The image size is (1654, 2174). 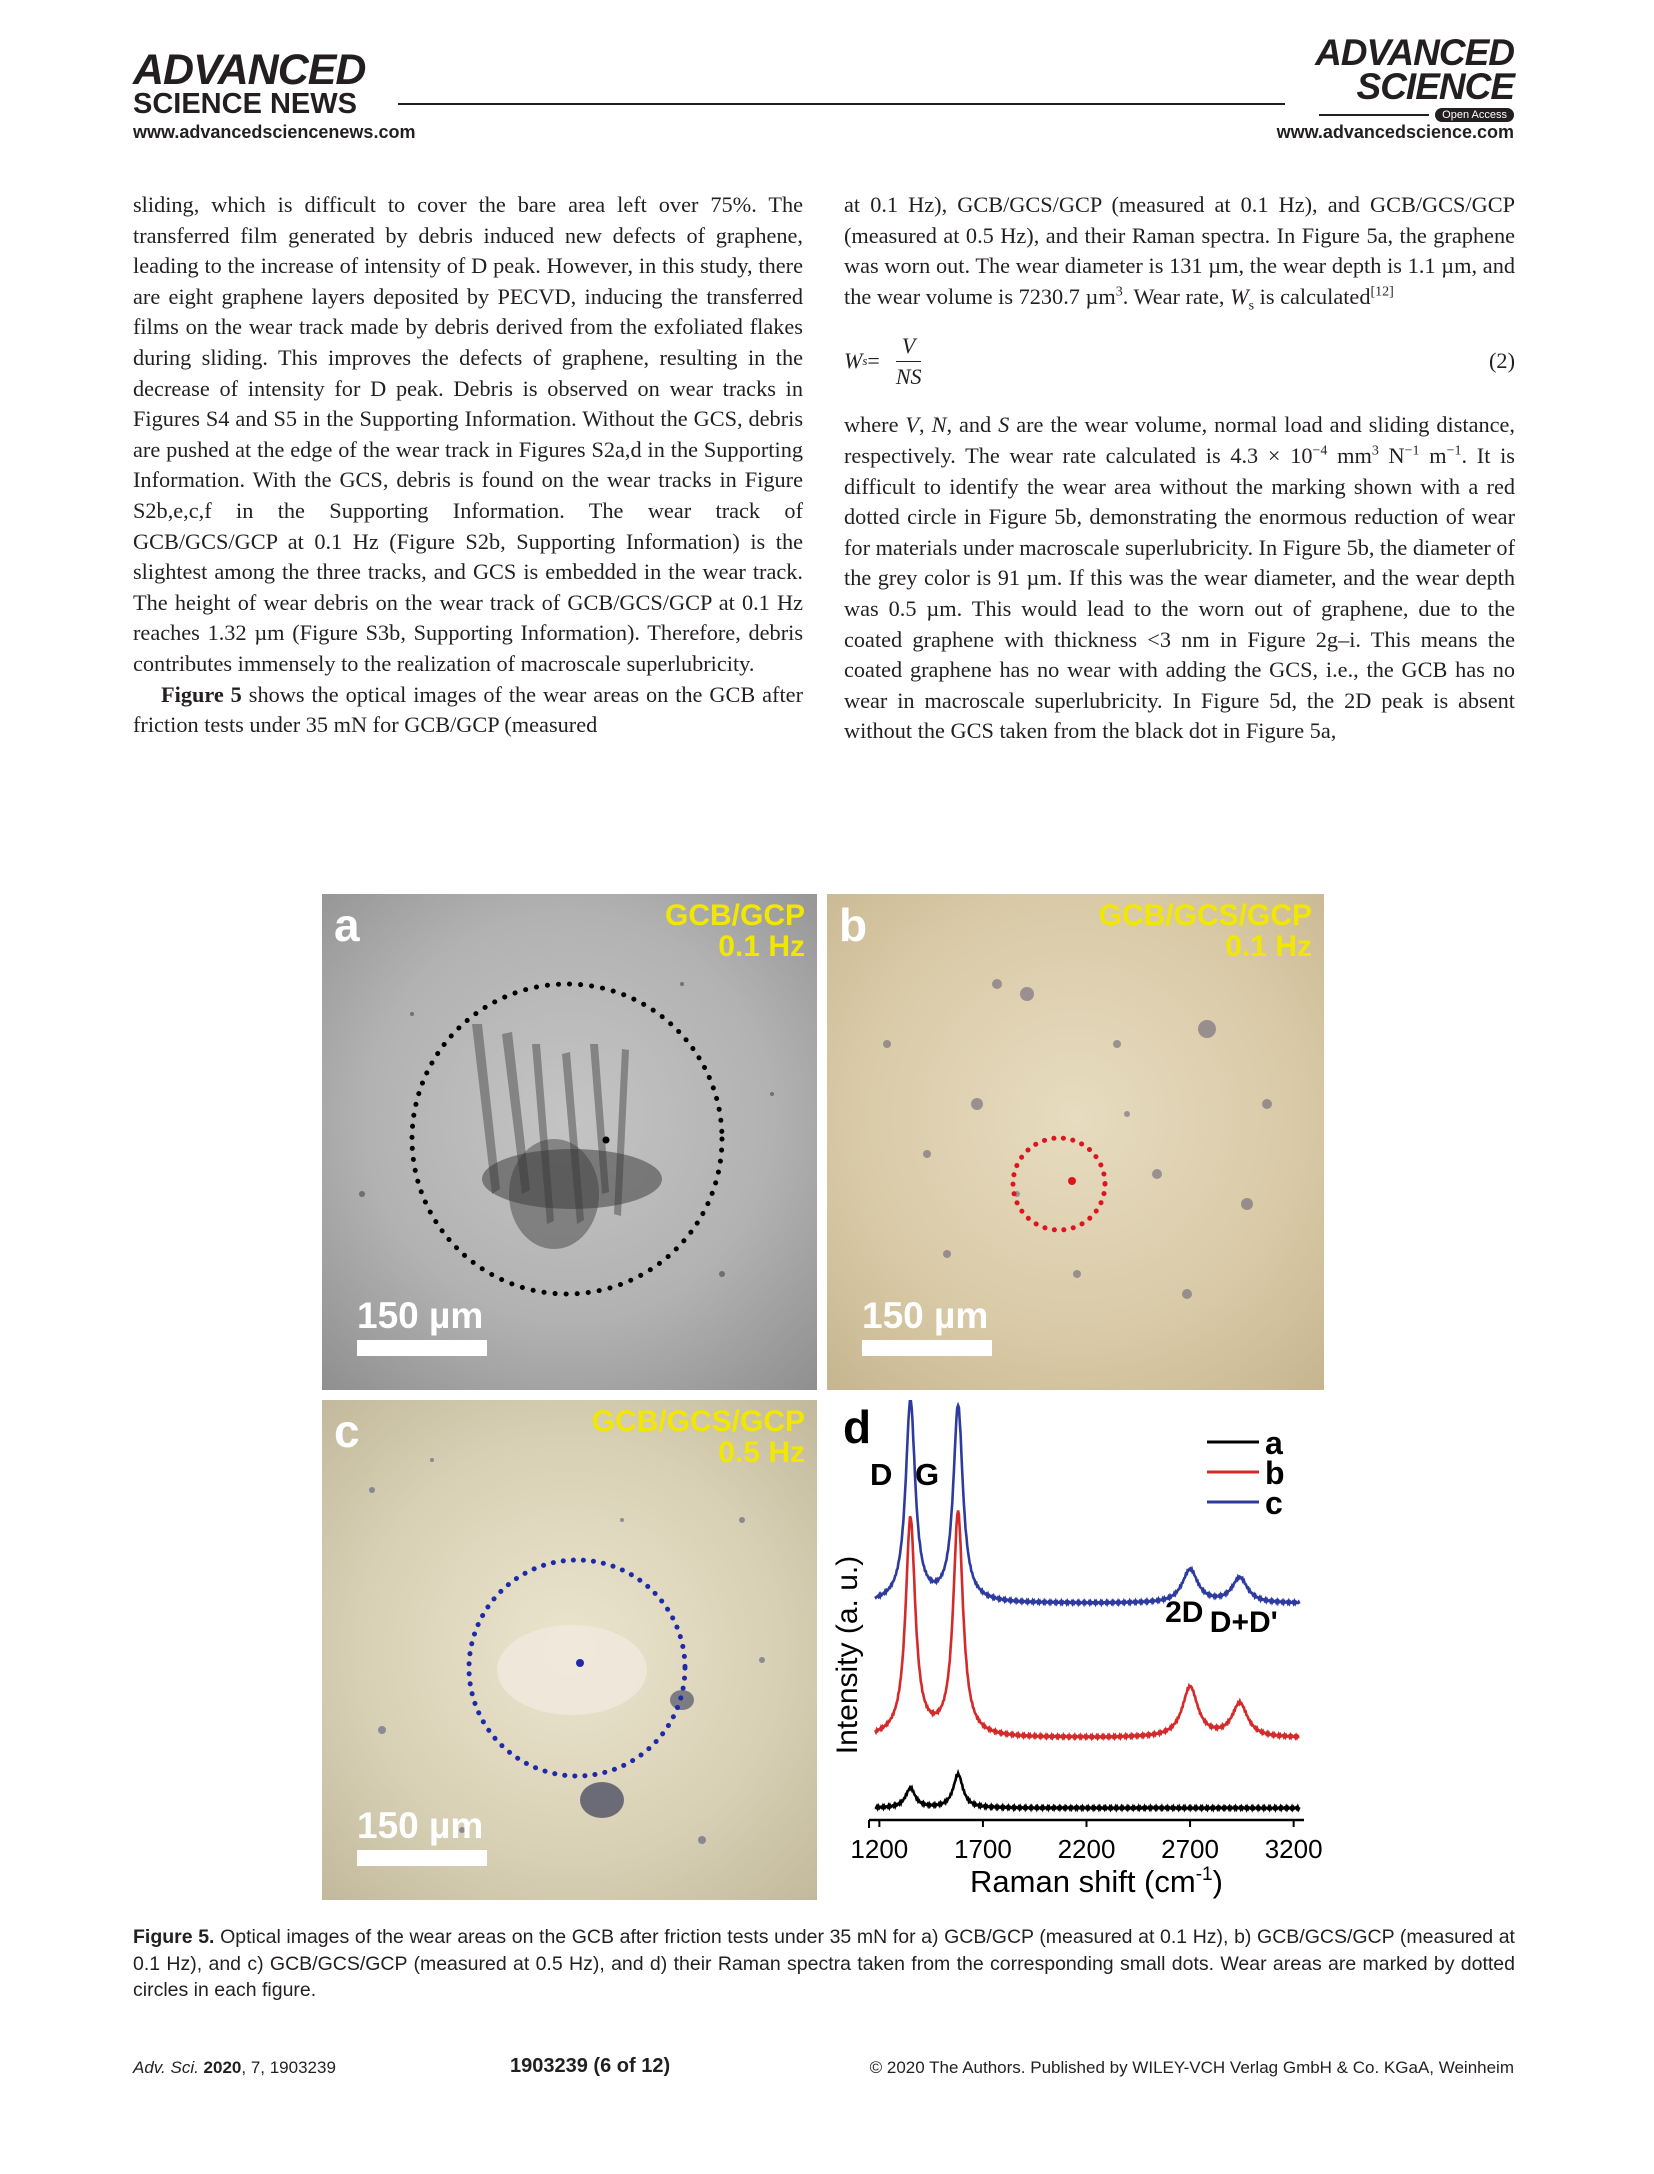 I want to click on panel-a-micrograph: a GCB/GCP 0.1 Hz 150 µm, so click(x=569, y=1142).